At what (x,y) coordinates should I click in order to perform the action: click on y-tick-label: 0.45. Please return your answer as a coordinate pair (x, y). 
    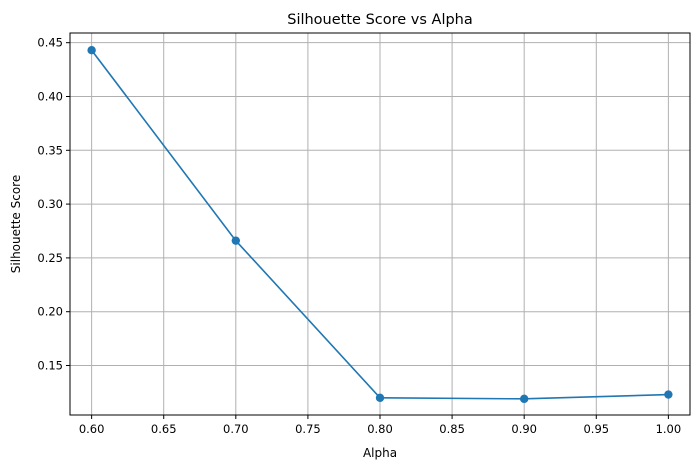
    Looking at the image, I should click on (50, 43).